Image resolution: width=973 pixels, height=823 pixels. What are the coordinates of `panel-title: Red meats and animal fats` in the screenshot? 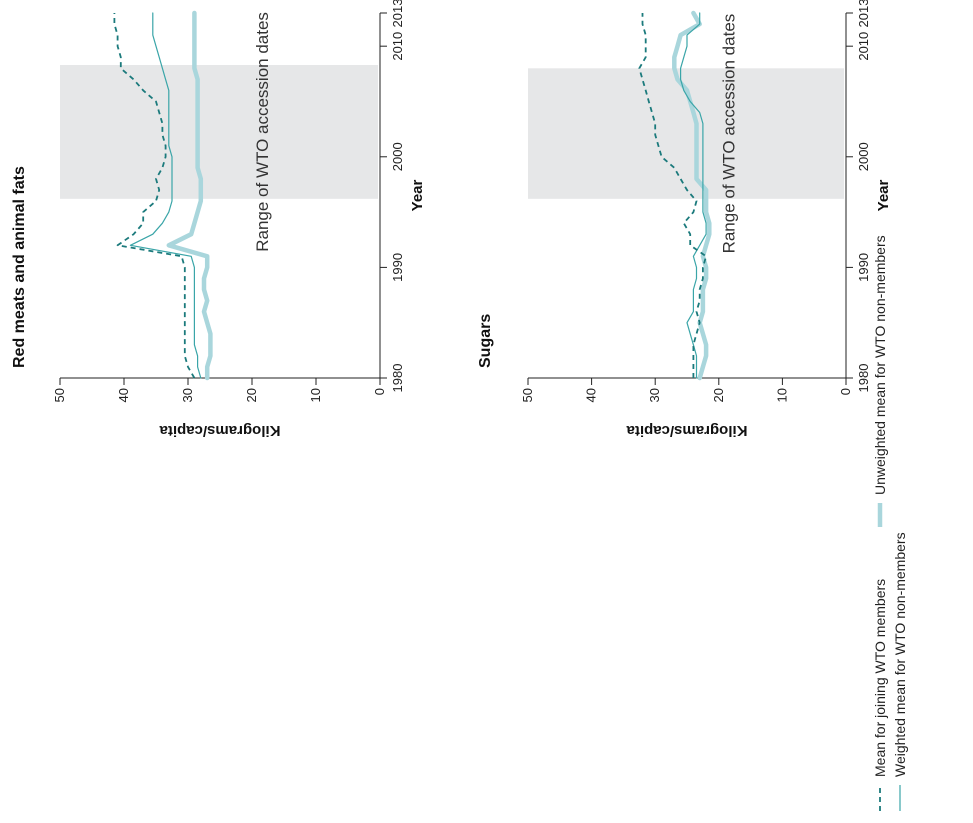 It's located at (19, 267).